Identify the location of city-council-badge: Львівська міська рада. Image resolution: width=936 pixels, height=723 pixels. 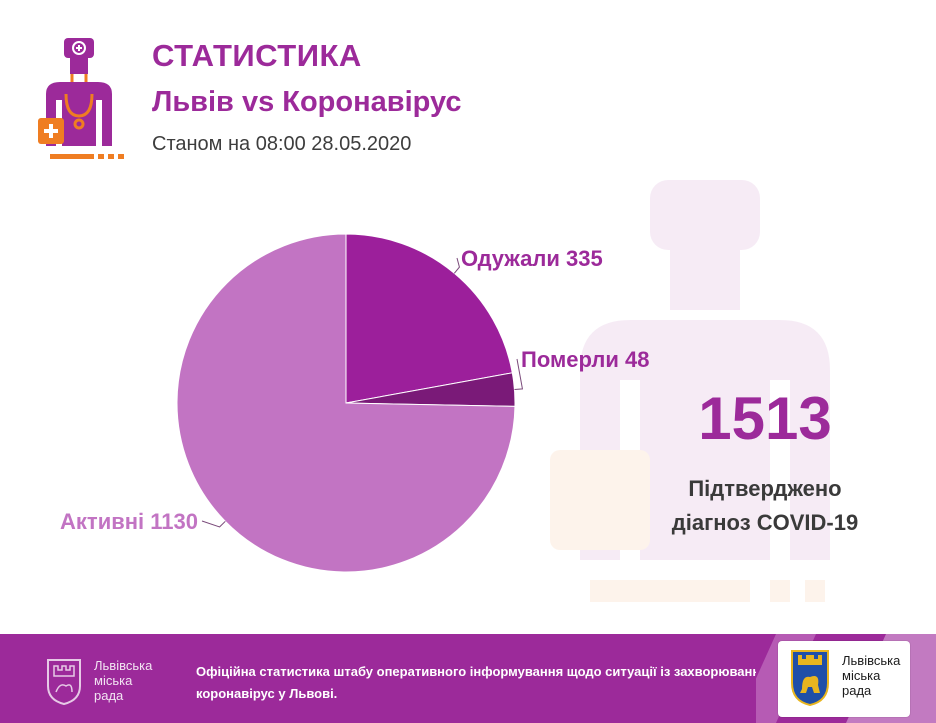
(844, 679).